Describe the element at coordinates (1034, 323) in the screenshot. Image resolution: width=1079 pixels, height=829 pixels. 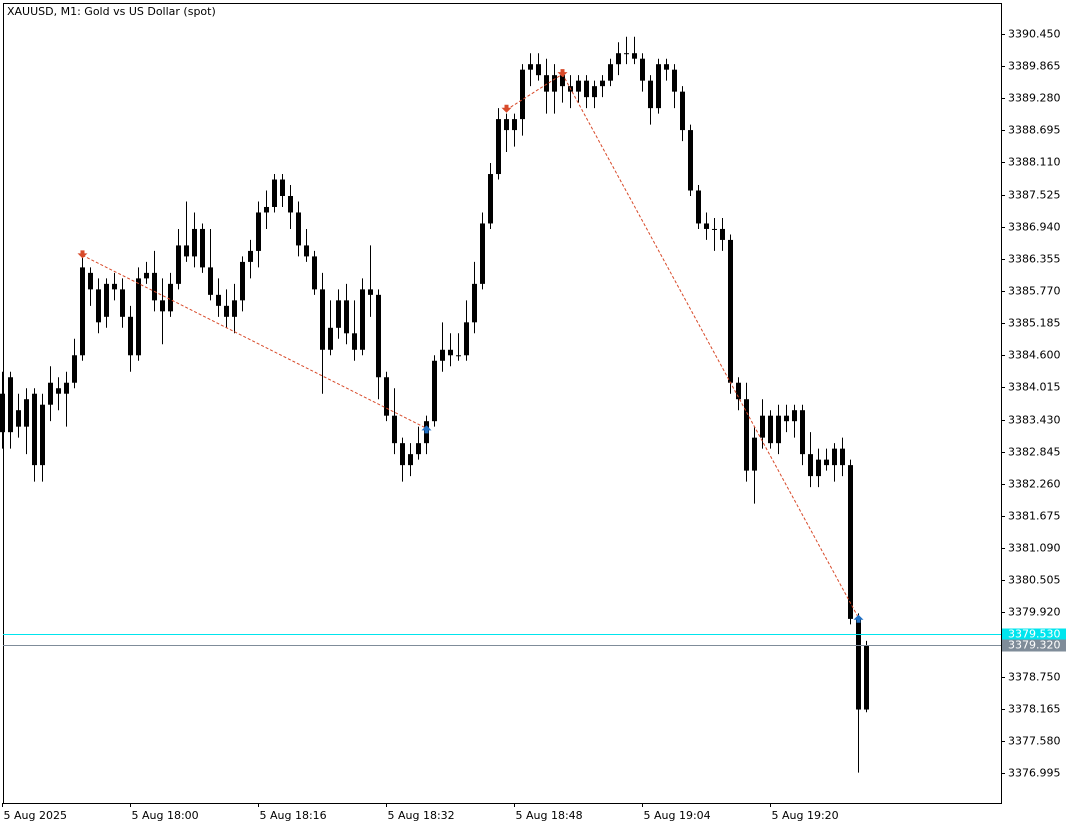
I see `y-tick-label: 3385.185` at that location.